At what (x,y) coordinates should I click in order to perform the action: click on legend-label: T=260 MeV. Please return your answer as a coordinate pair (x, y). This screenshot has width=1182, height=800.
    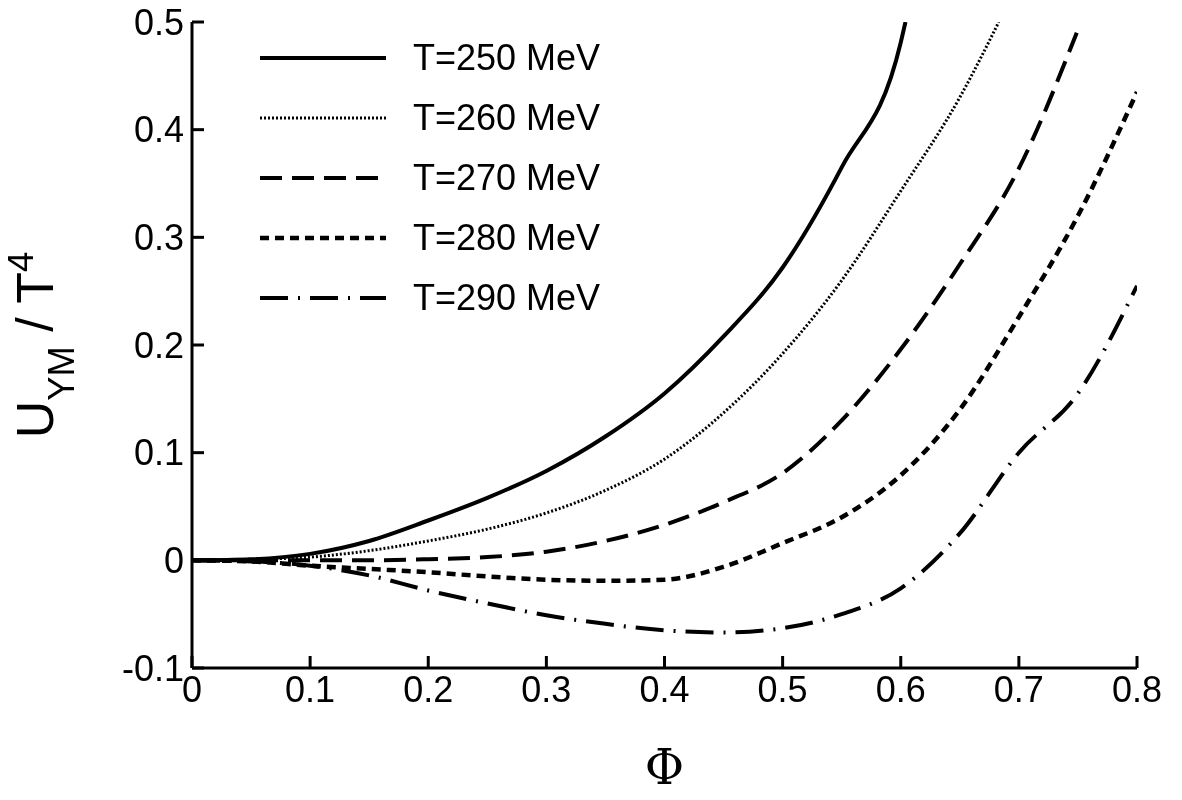
    Looking at the image, I should click on (507, 118).